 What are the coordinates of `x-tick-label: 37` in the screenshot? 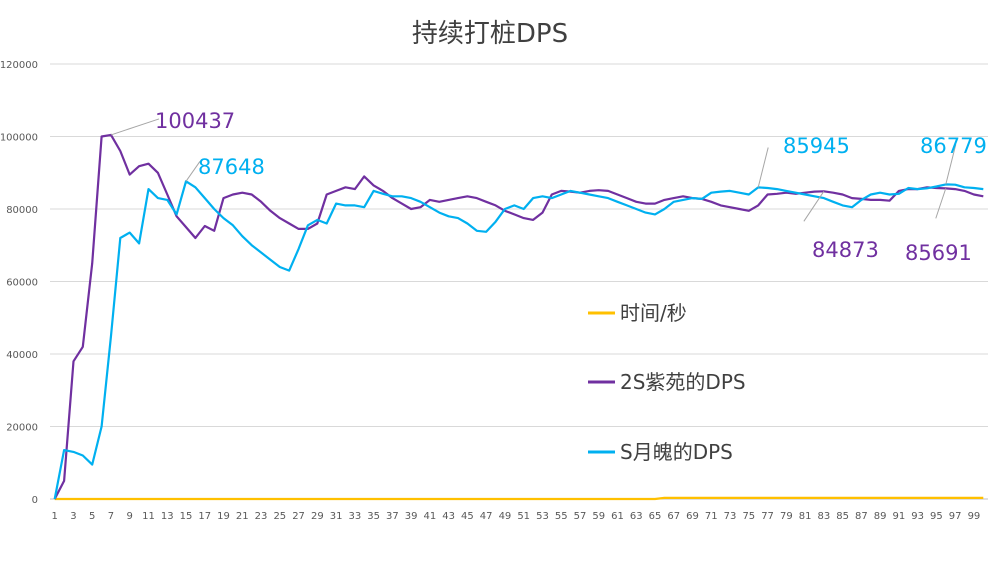 It's located at (392, 516).